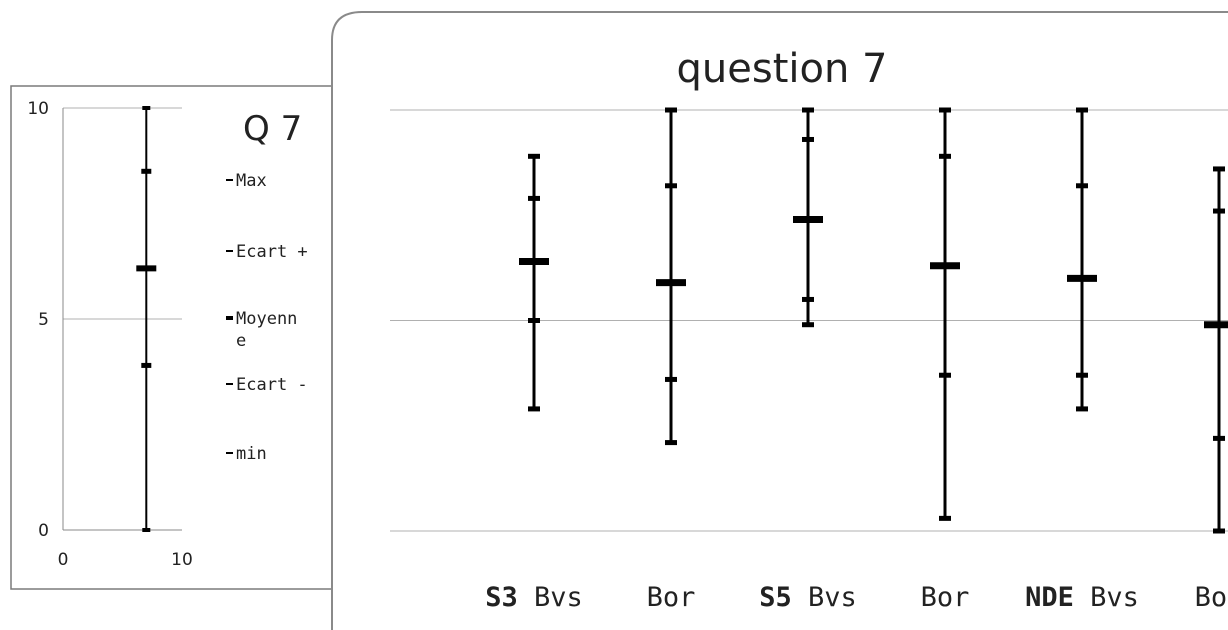  What do you see at coordinates (182, 560) in the screenshot?
I see `small-x-tick-label: 10` at bounding box center [182, 560].